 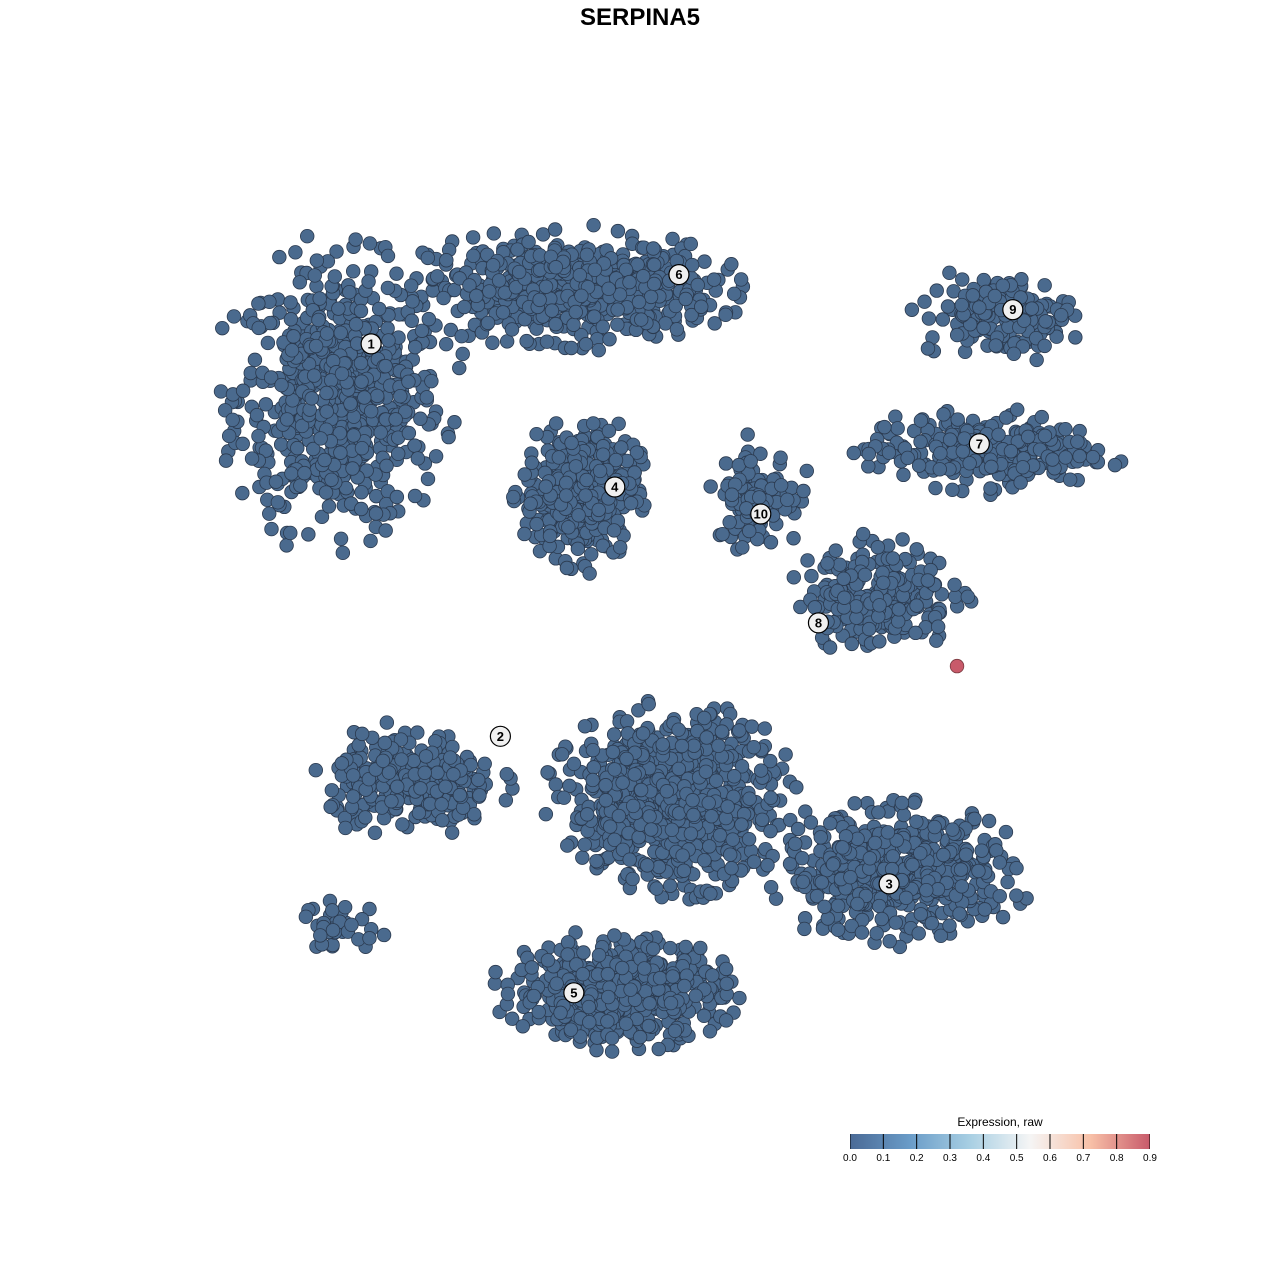 I want to click on cluster-label: 10, so click(x=761, y=514).